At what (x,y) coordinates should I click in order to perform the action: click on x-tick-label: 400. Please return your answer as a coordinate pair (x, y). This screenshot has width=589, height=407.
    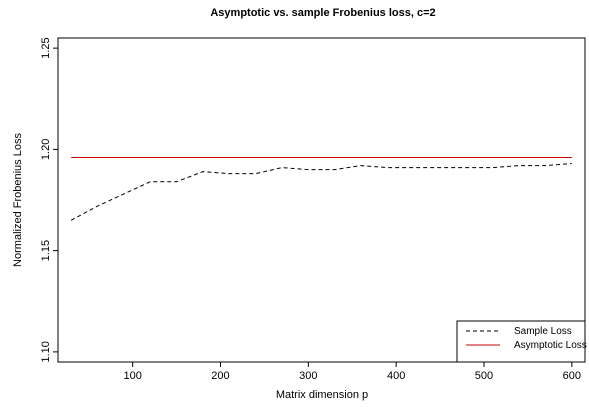
    Looking at the image, I should click on (396, 376).